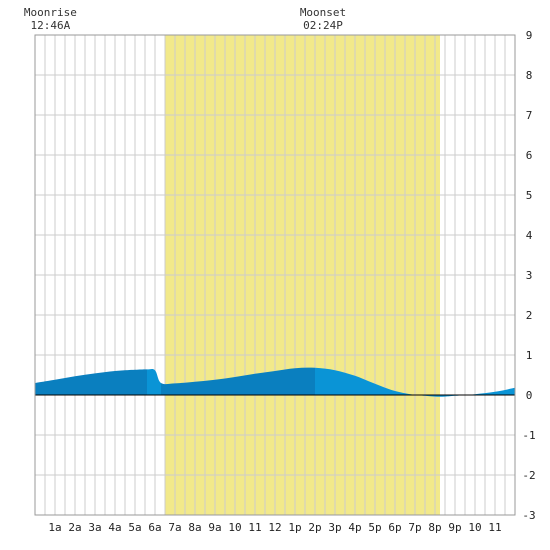 The width and height of the screenshot is (550, 550). I want to click on x-tick-label: 9p, so click(454, 527).